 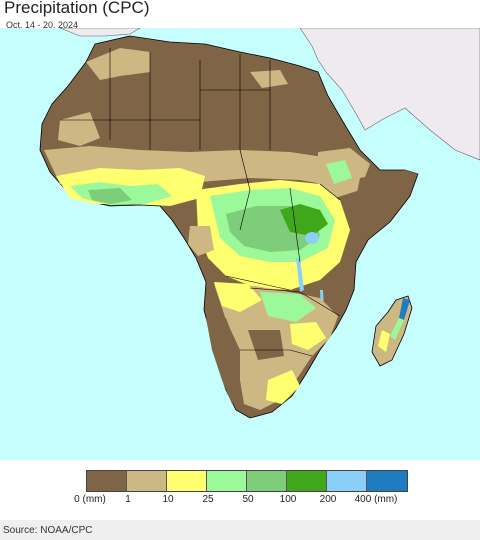 What do you see at coordinates (385, 205) in the screenshot?
I see `somalia-dry` at bounding box center [385, 205].